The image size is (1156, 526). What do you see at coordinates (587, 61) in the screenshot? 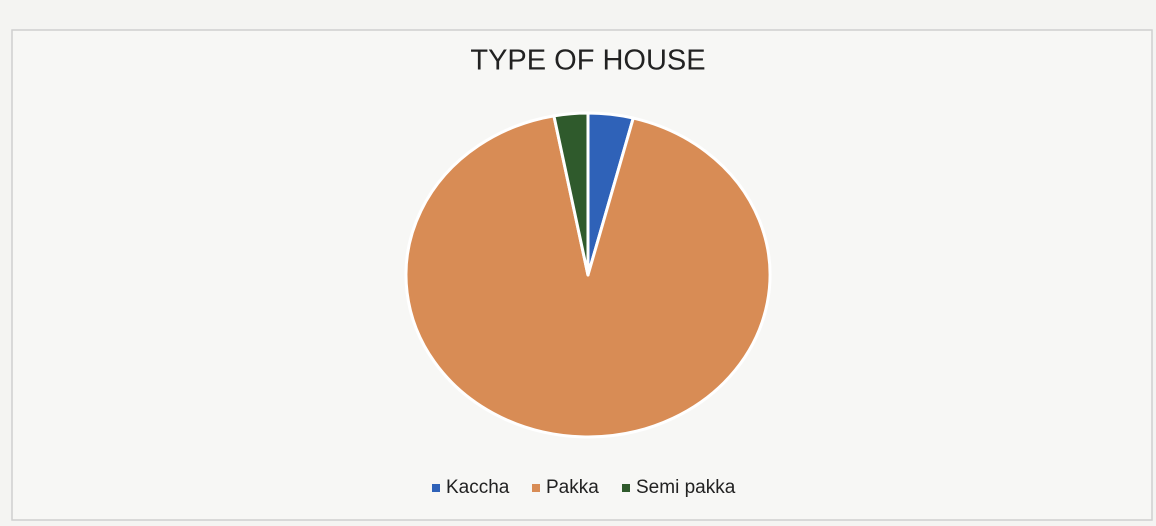
I see `chart-title: TYPE OF HOUSE` at bounding box center [587, 61].